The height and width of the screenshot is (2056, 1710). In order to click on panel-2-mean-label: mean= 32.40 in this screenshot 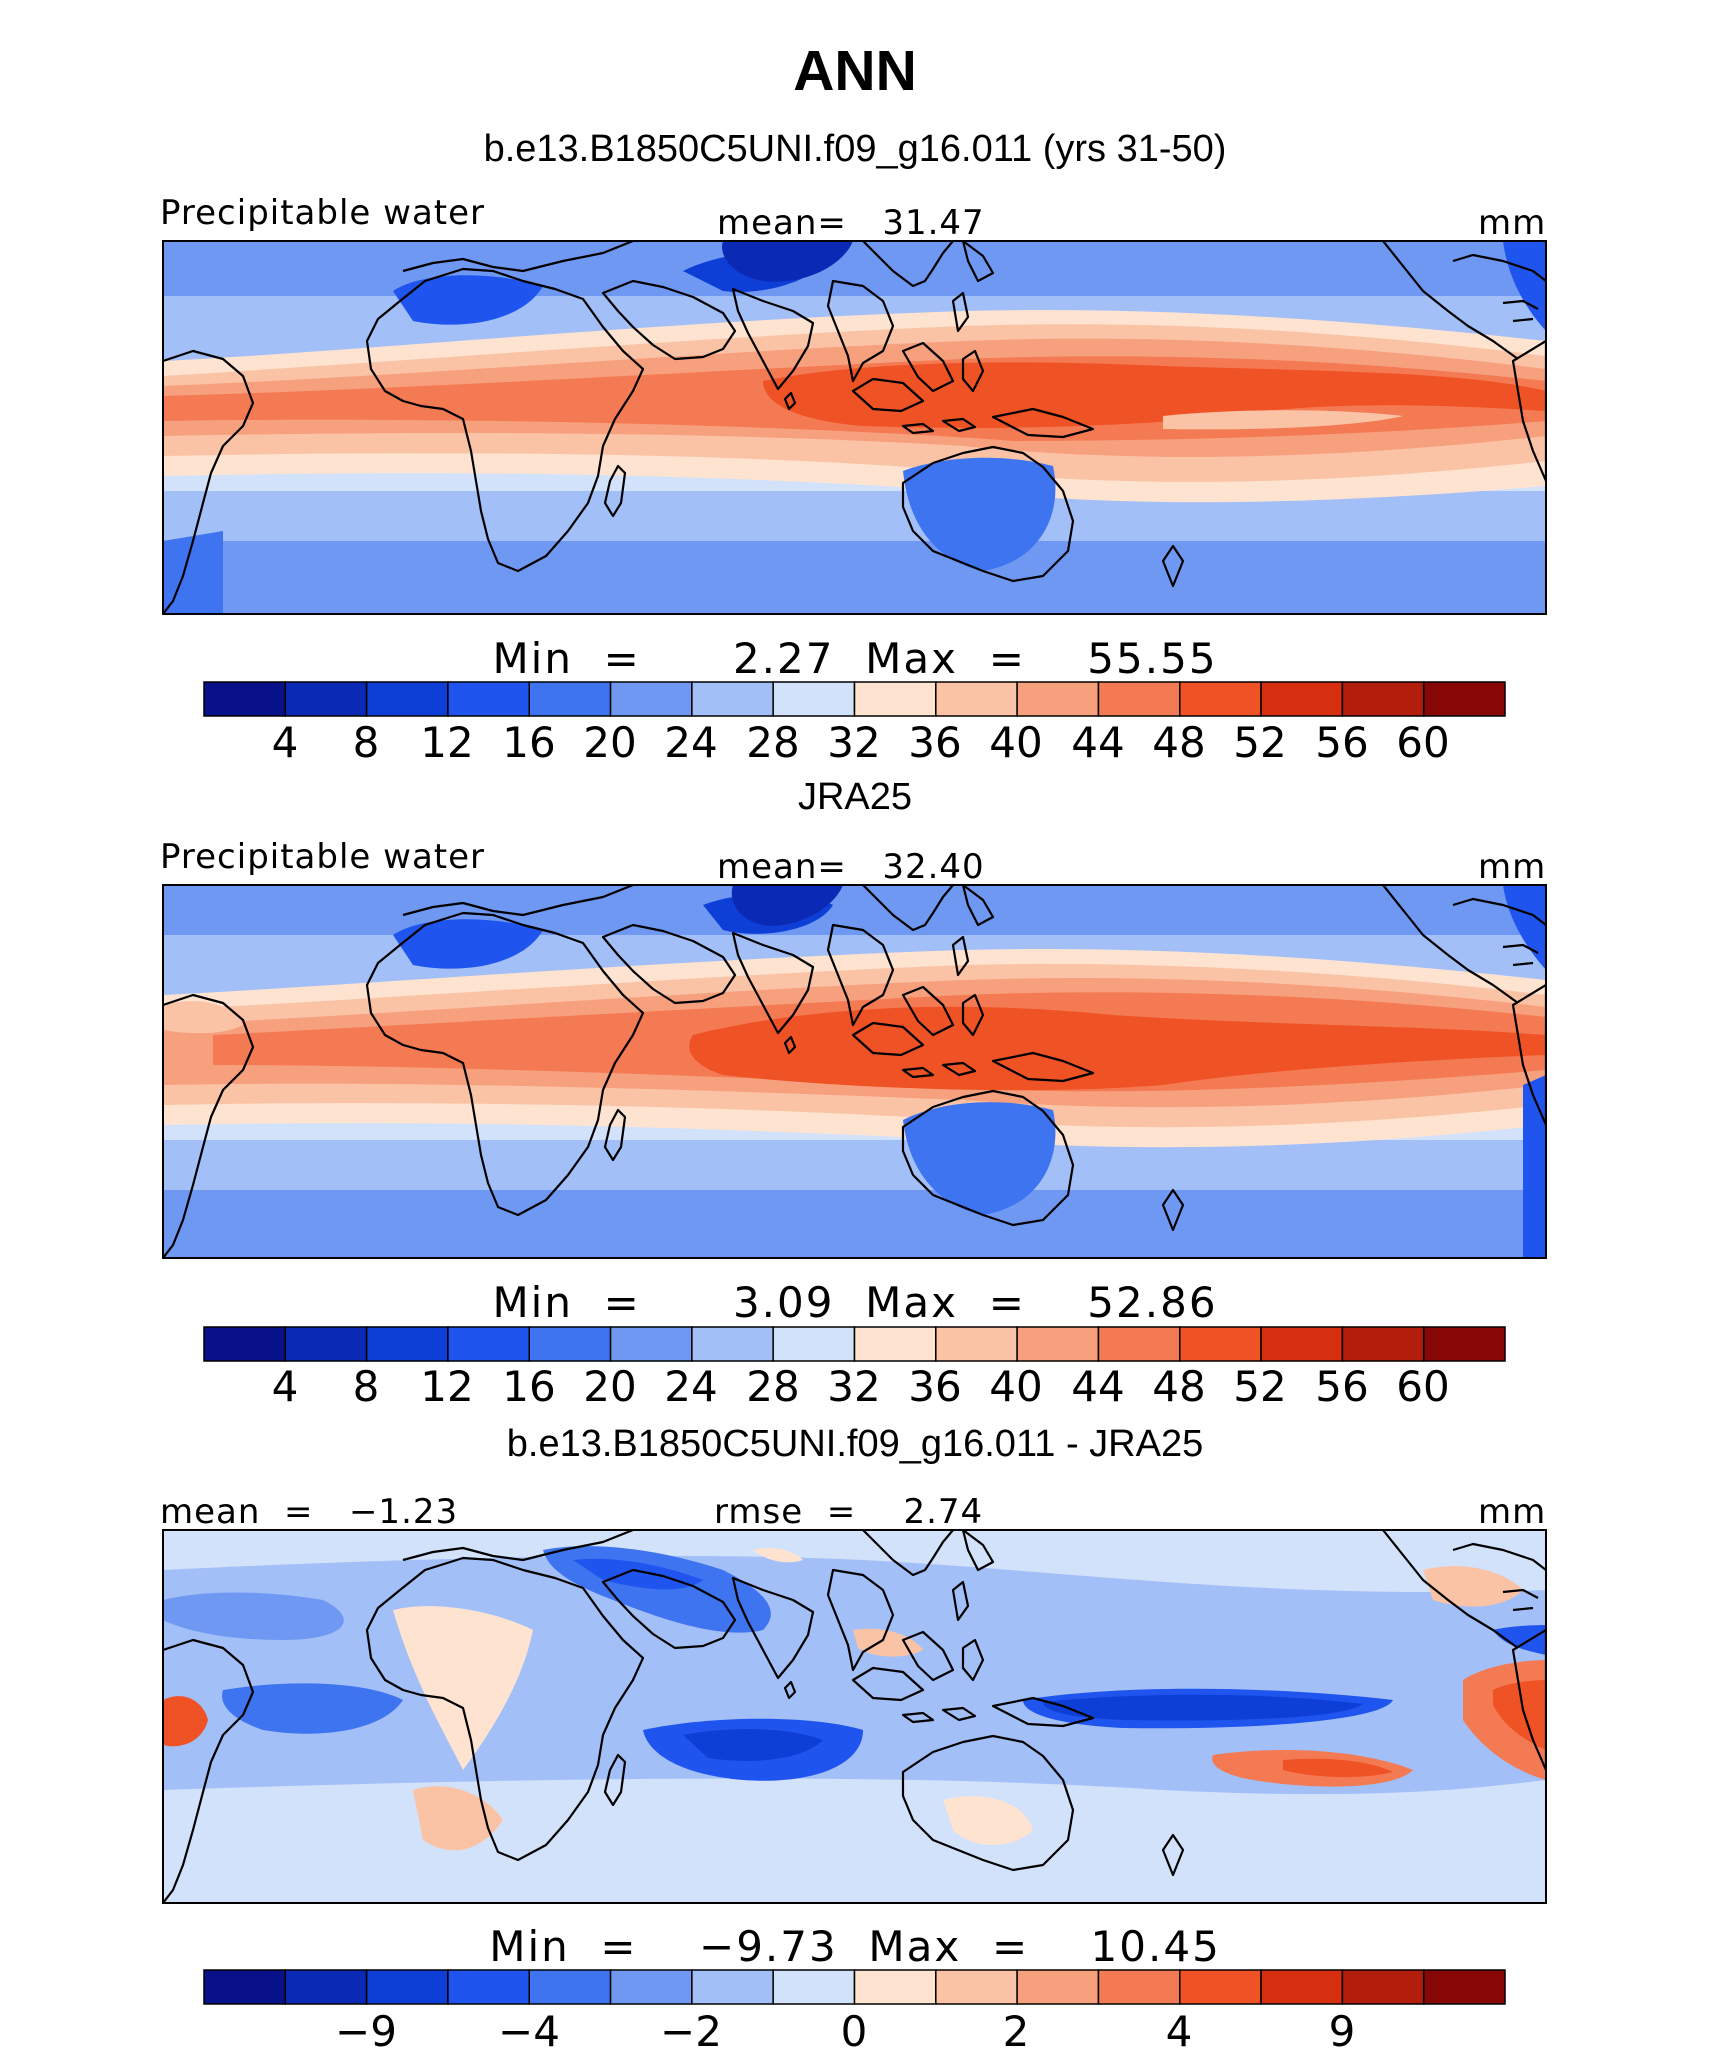, I will do `click(851, 867)`.